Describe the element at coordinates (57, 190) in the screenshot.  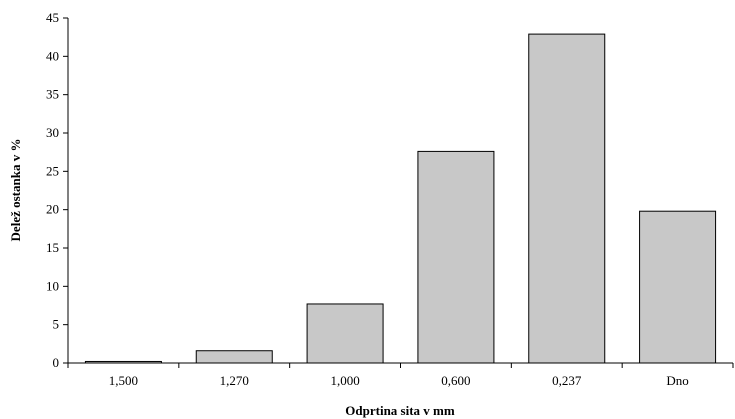
I see `y-axis-ticks: 0 5 10 15 20 25 30 35 40 45` at that location.